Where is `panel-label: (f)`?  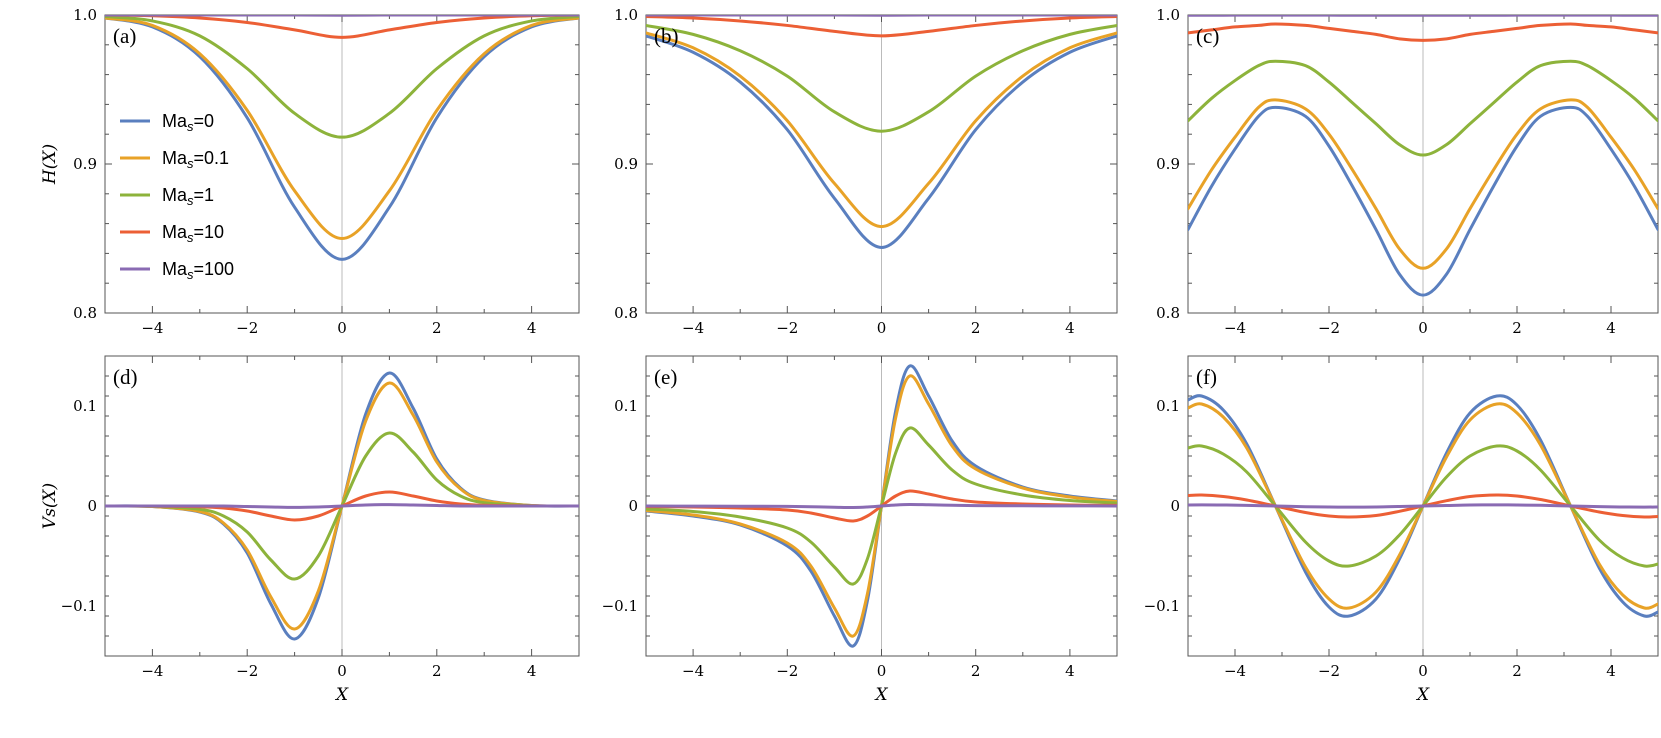
panel-label: (f) is located at coordinates (1206, 377).